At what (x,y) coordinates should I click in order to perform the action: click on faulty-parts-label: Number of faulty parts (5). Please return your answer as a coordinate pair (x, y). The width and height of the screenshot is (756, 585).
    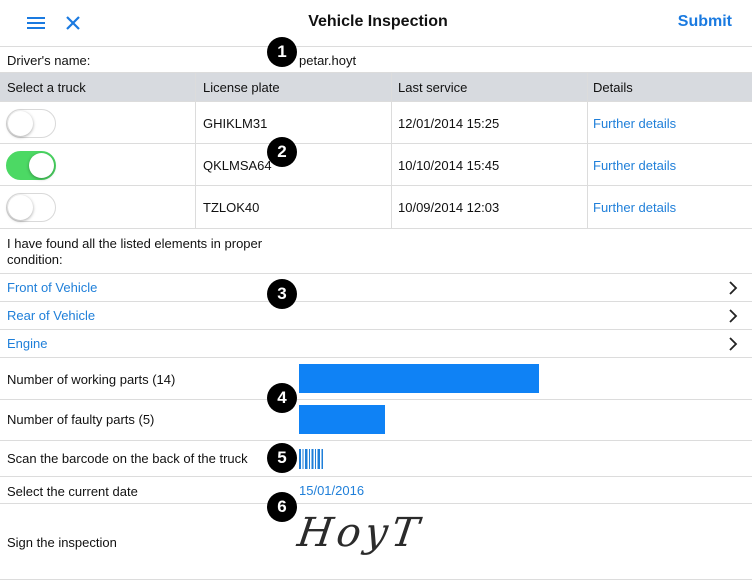
    Looking at the image, I should click on (81, 419).